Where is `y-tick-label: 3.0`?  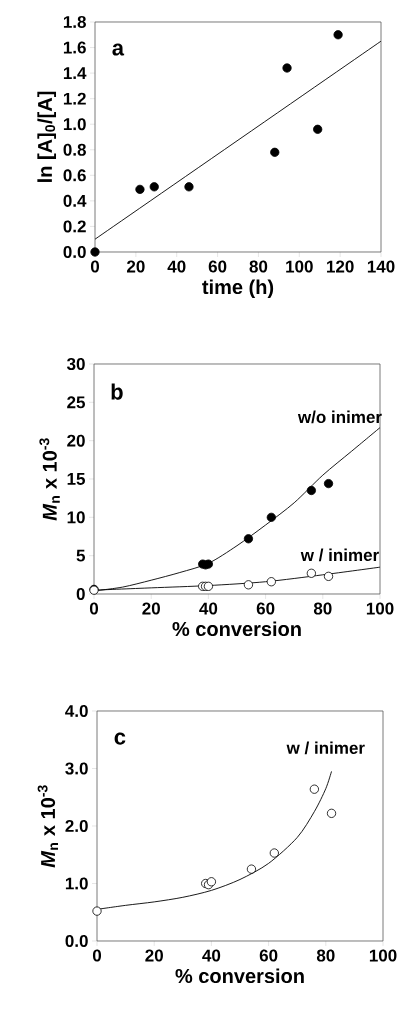 y-tick-label: 3.0 is located at coordinates (76, 768).